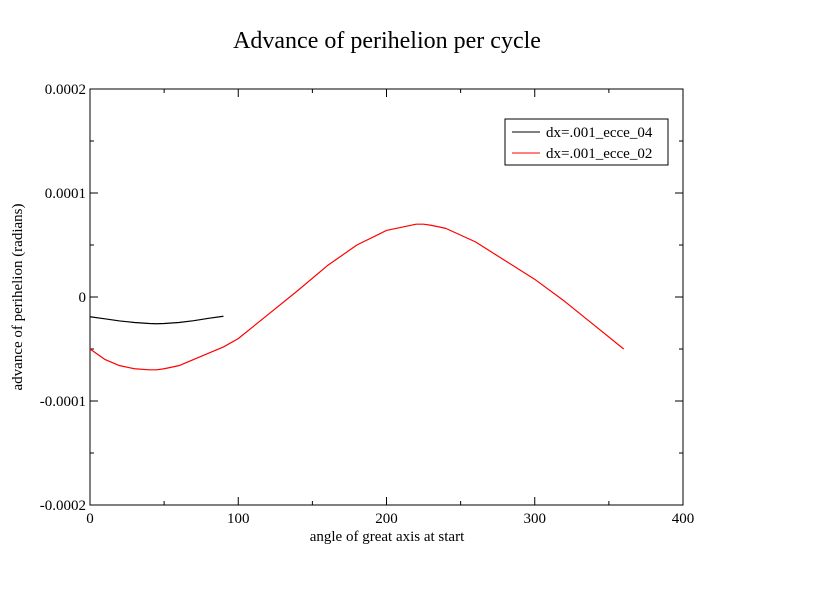 Image resolution: width=837 pixels, height=594 pixels. I want to click on legend-label-0: dx=.001_ecce_04, so click(599, 133).